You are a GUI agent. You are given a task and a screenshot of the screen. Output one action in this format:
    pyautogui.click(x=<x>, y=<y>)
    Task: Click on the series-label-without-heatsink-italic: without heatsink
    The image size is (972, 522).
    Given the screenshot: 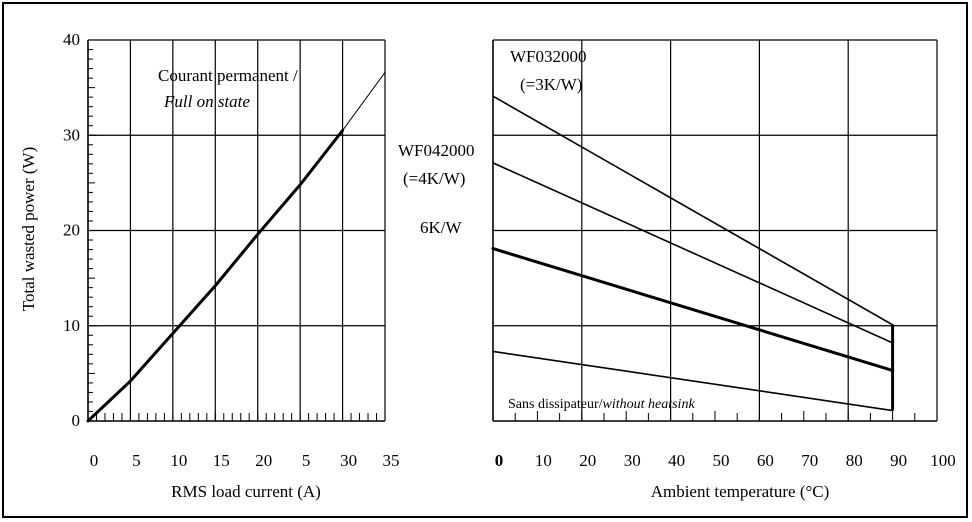 What is the action you would take?
    pyautogui.click(x=649, y=404)
    